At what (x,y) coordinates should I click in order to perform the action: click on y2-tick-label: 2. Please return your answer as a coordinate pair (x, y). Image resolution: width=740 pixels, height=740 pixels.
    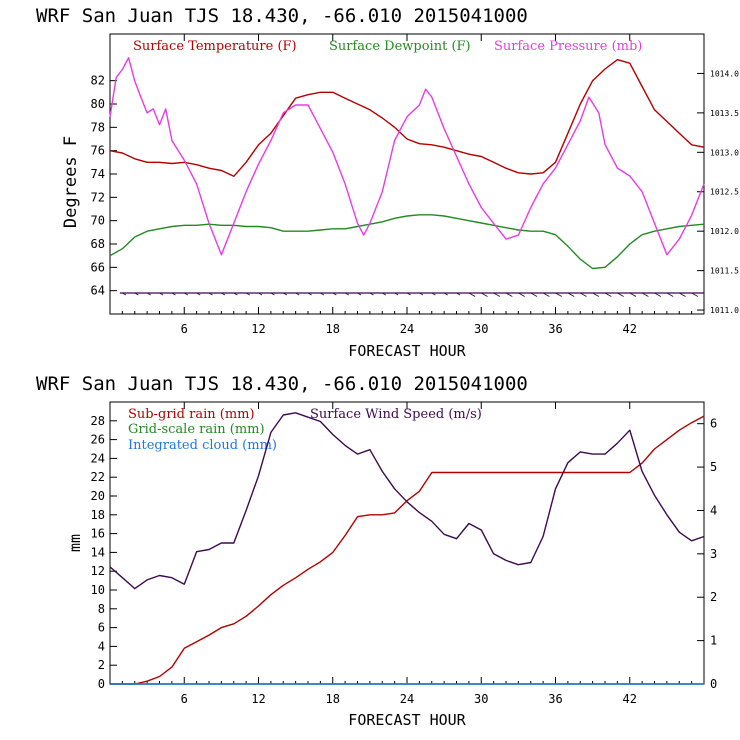
    Looking at the image, I should click on (713, 597).